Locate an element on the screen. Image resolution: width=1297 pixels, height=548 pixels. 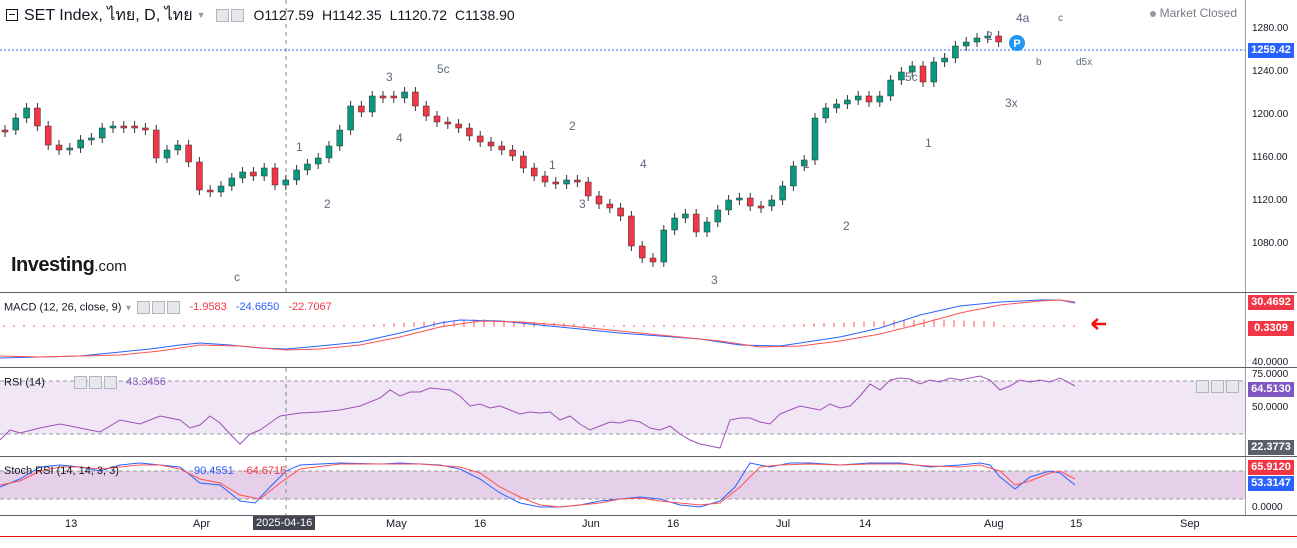
red-arrow-icon is located at coordinates (1098, 324).